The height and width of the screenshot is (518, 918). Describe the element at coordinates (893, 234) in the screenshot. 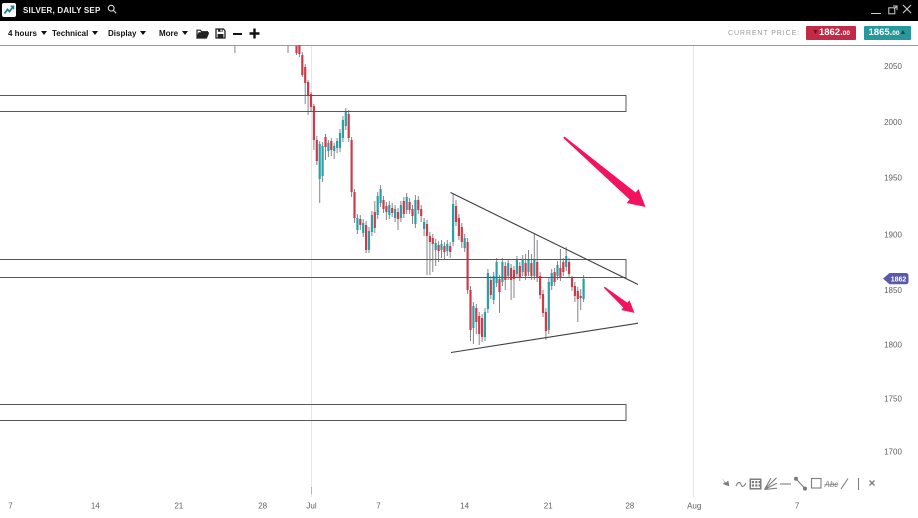

I see `svg-text: 1900` at that location.